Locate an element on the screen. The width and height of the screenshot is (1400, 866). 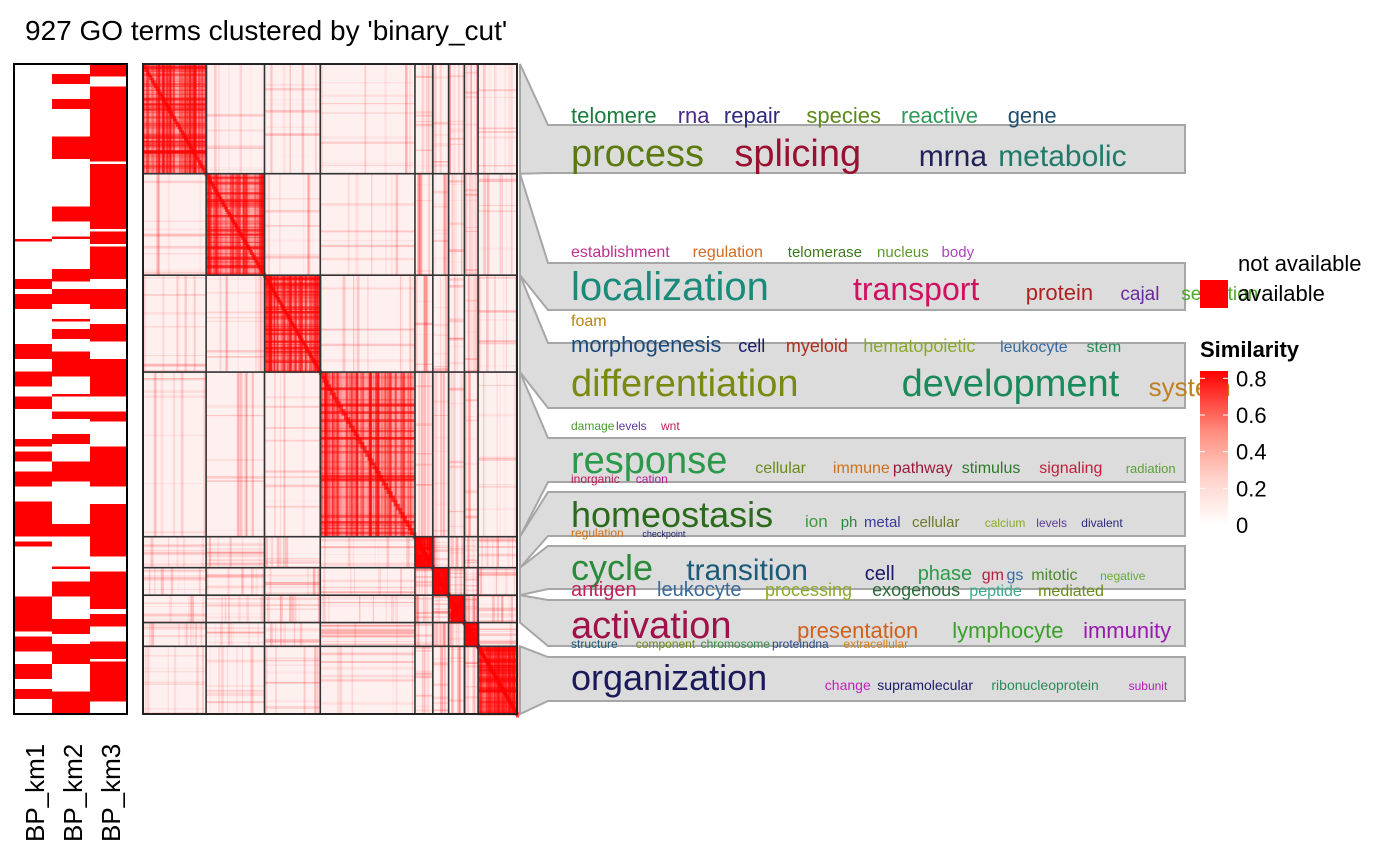
wordcloud-word: process is located at coordinates (637, 154).